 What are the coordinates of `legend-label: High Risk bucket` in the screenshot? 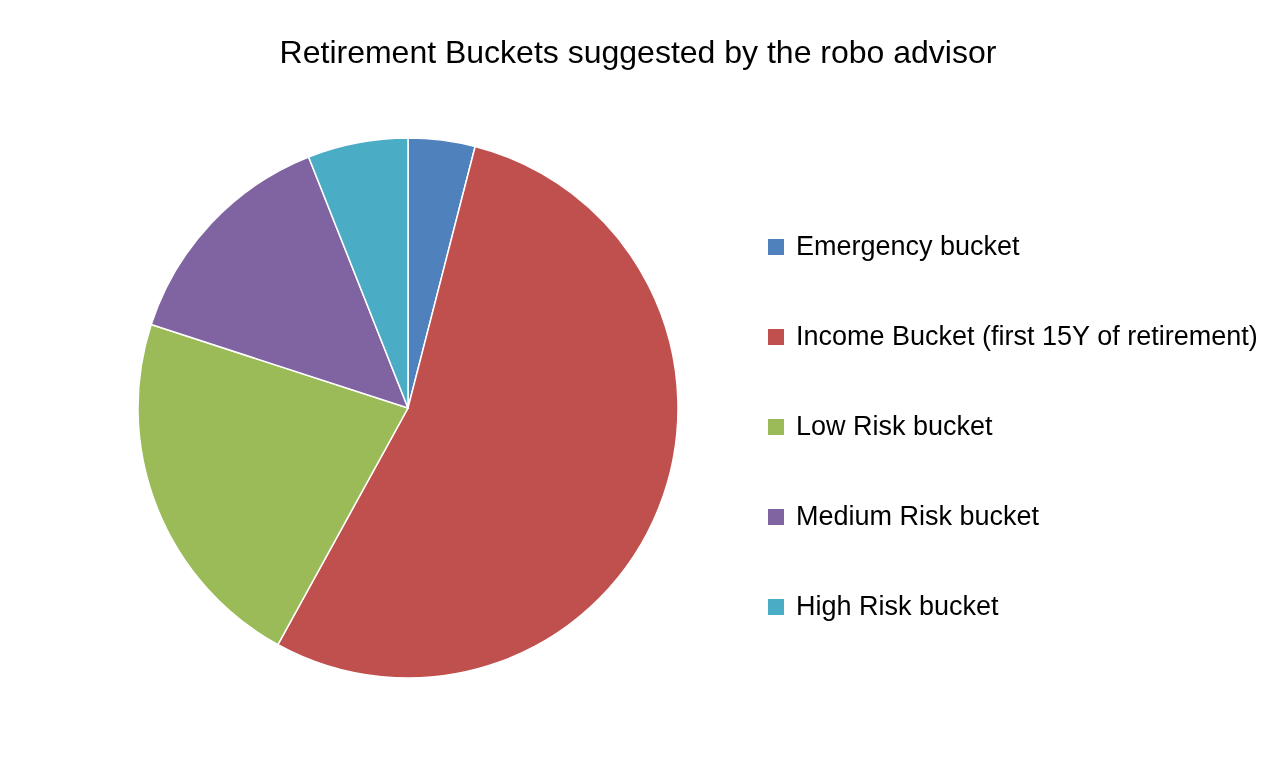 It's located at (898, 606).